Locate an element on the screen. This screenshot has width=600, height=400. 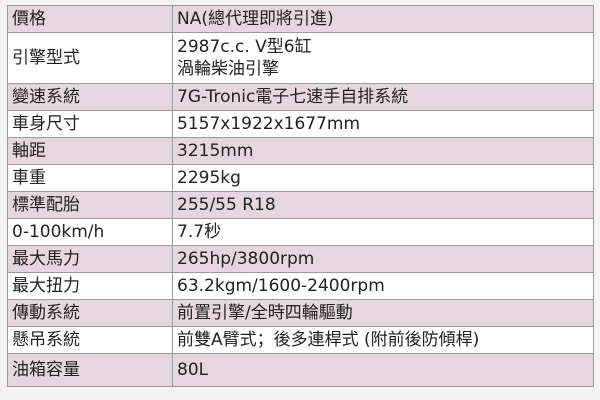
table-row: 引擎型式 2987c.c. V型6缸 渦輪柴油引擎 is located at coordinates (300, 58).